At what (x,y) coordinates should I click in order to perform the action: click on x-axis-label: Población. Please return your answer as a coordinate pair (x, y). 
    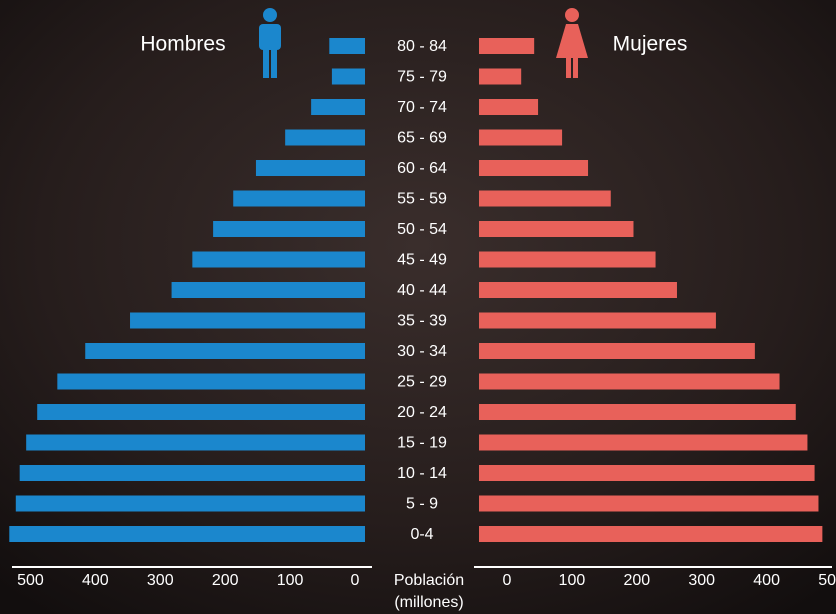
    Looking at the image, I should click on (429, 580).